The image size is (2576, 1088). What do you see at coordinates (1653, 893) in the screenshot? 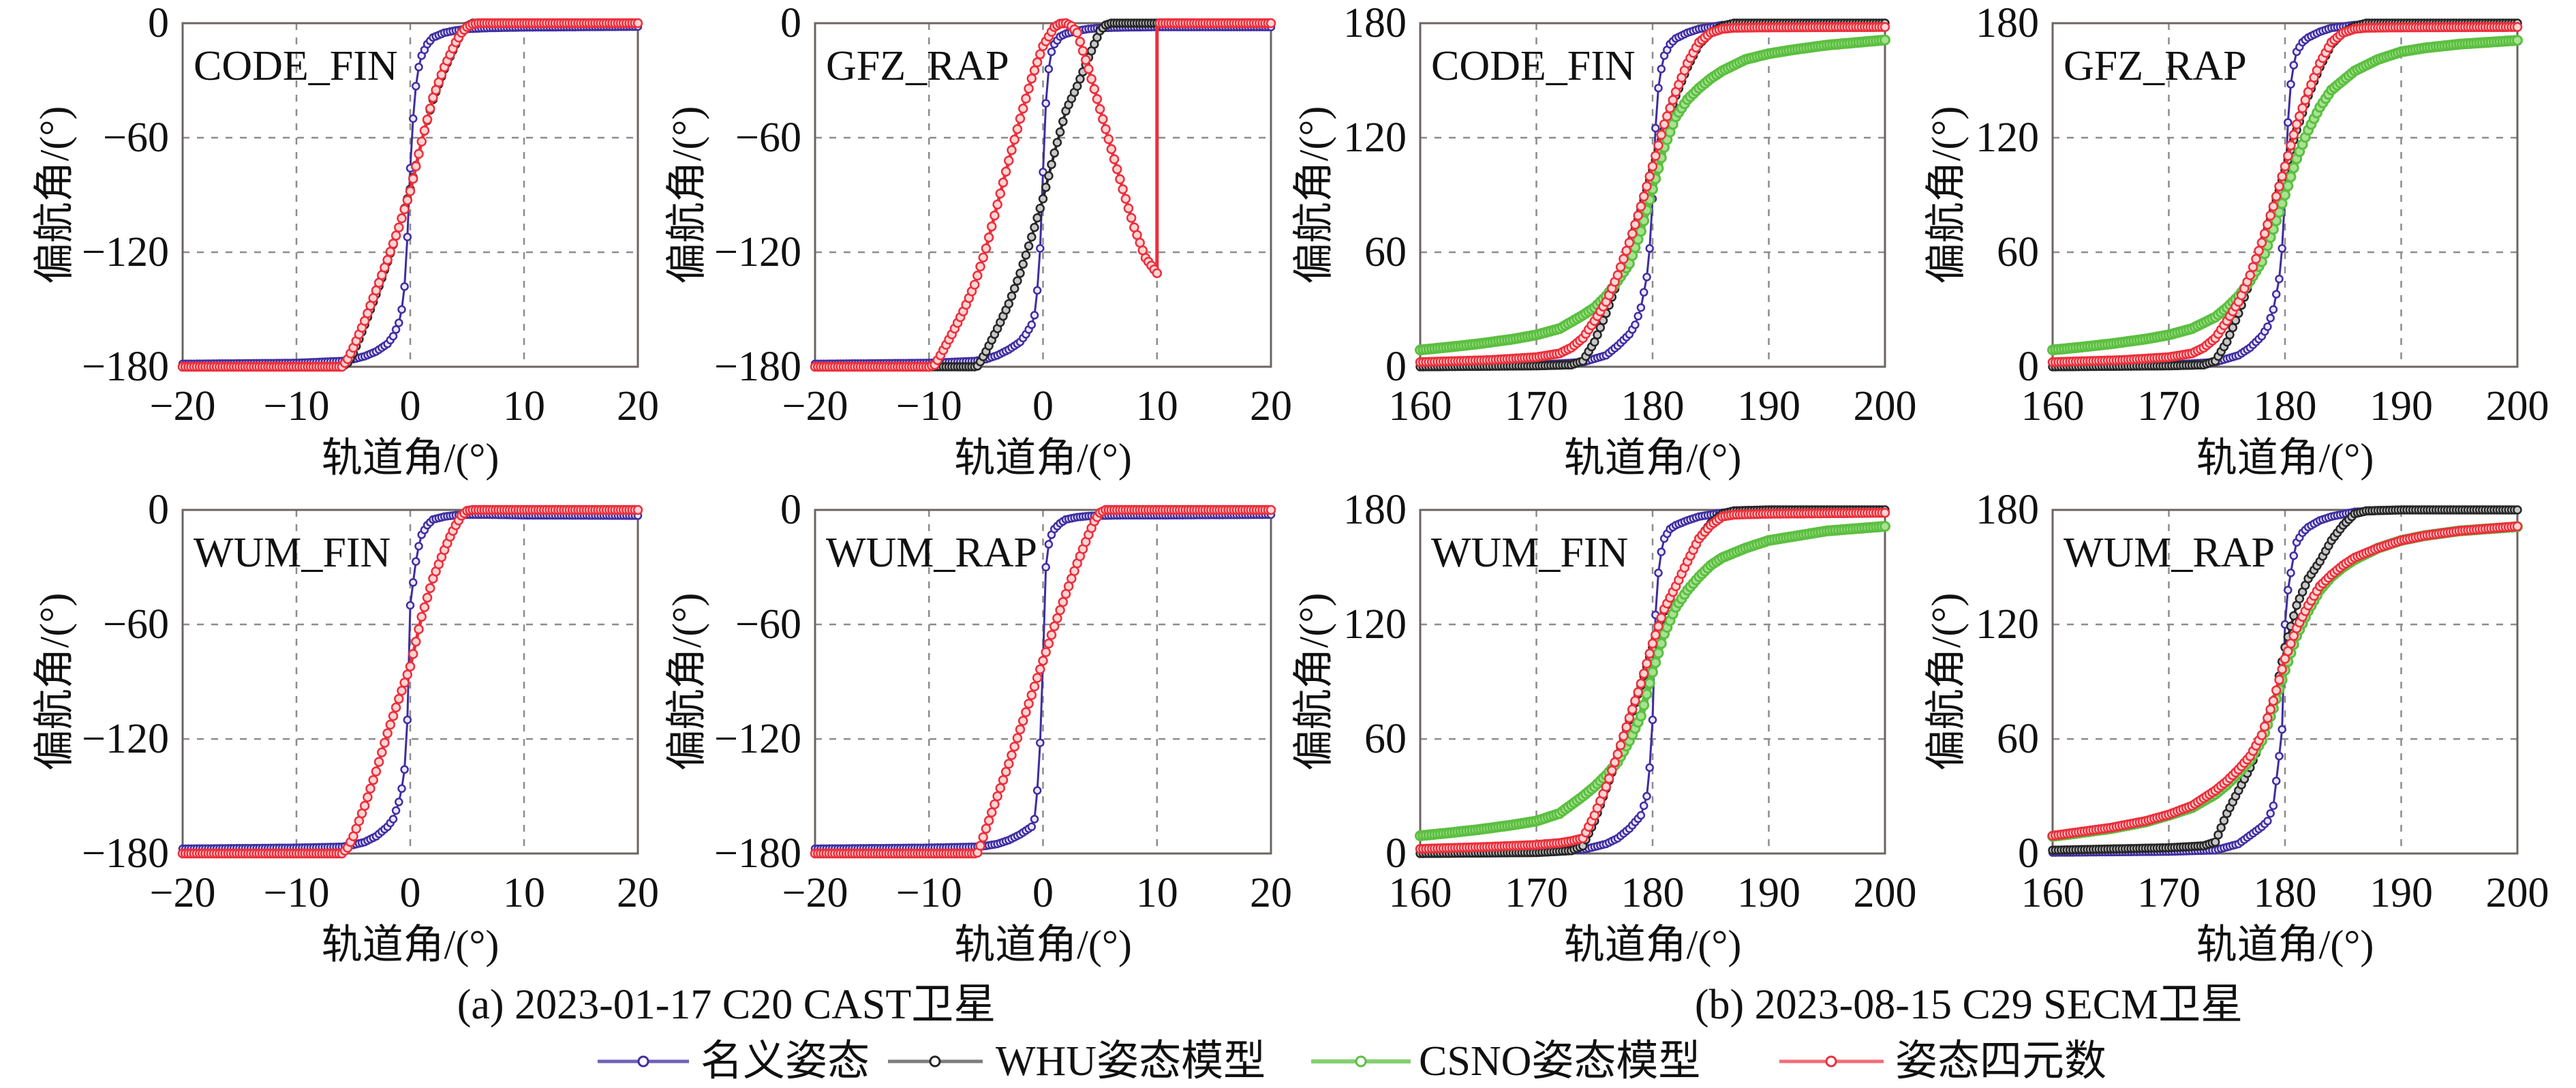
I see `x-tick-label: 180` at bounding box center [1653, 893].